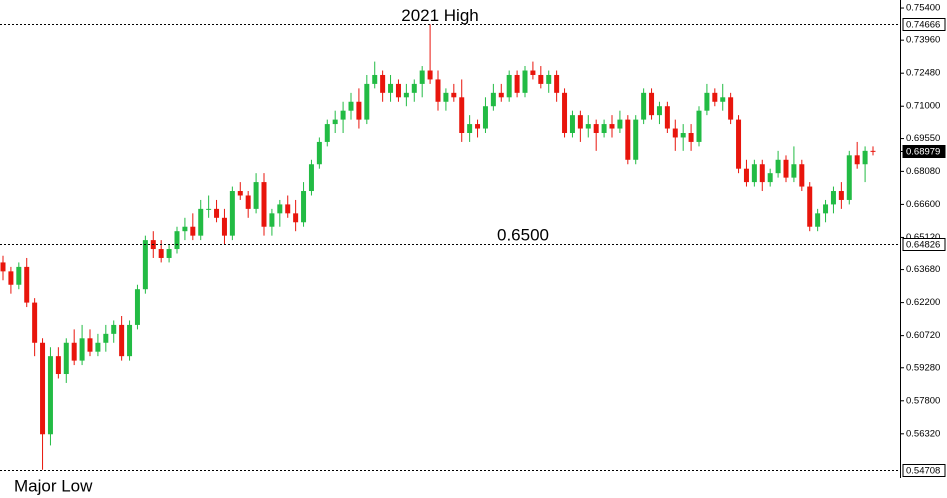 Image resolution: width=947 pixels, height=498 pixels. What do you see at coordinates (923, 73) in the screenshot?
I see `y-tick-label: 0.72480` at bounding box center [923, 73].